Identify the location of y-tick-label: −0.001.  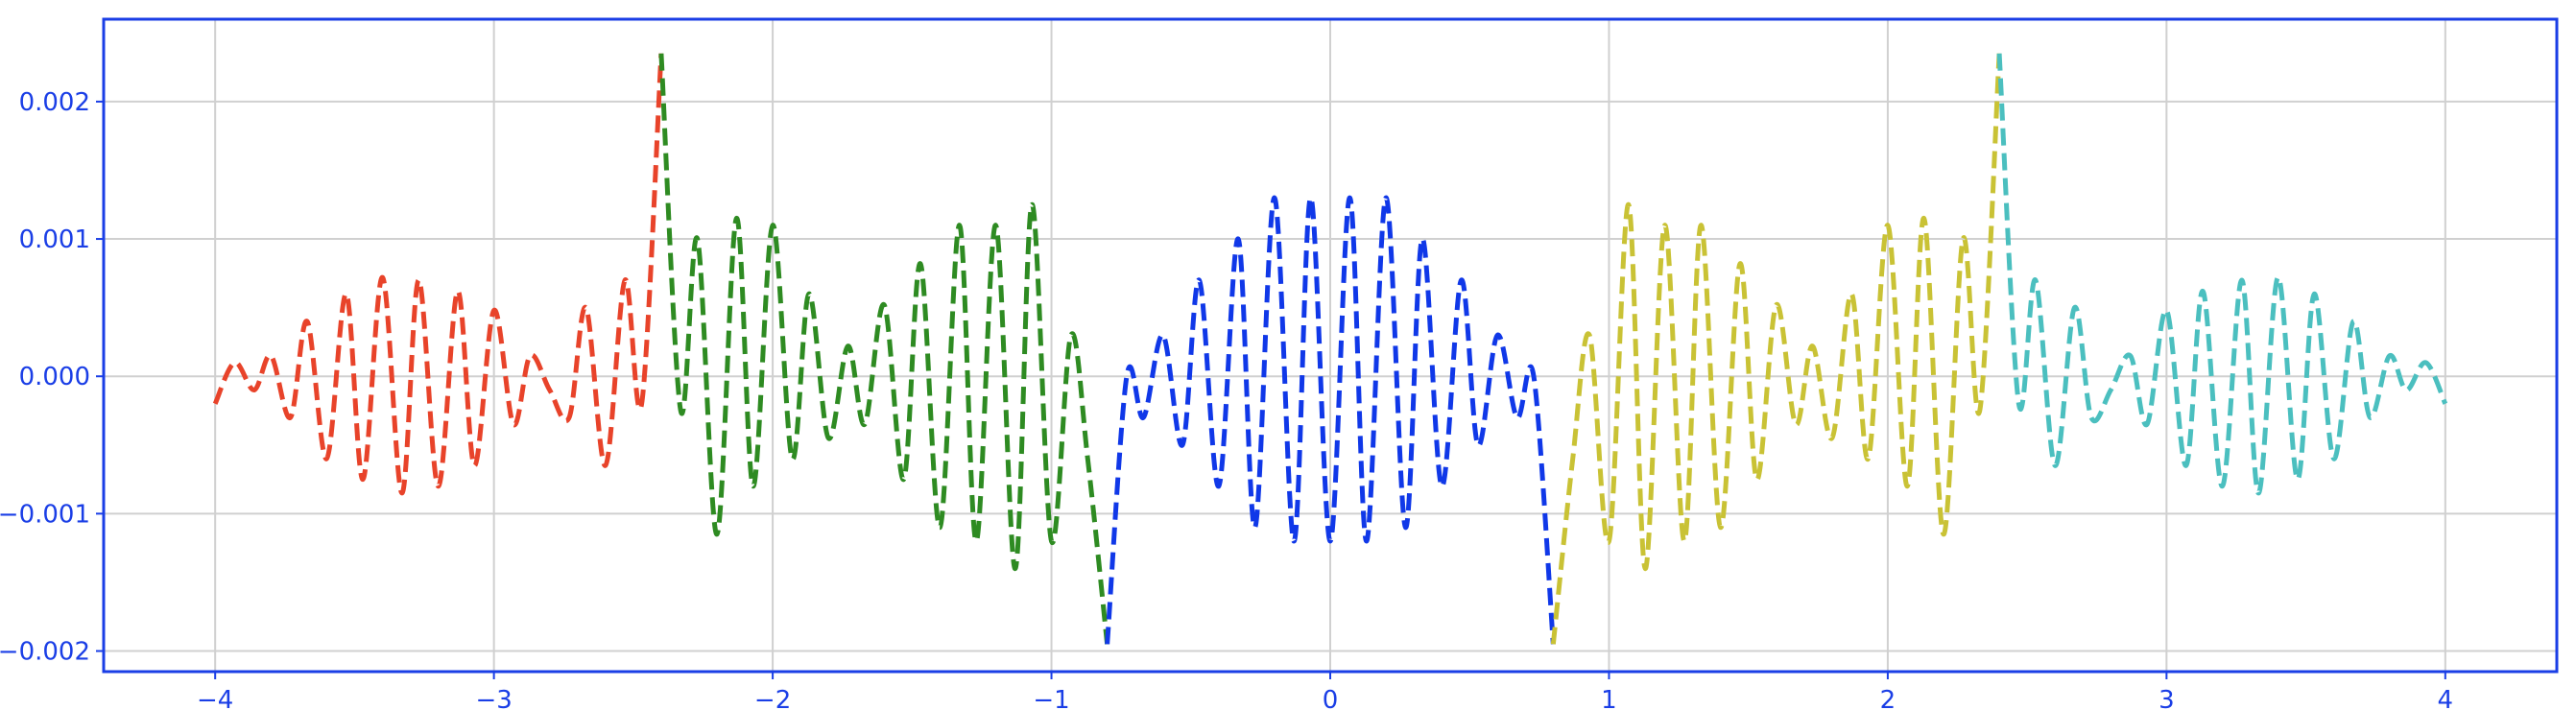
(45, 514).